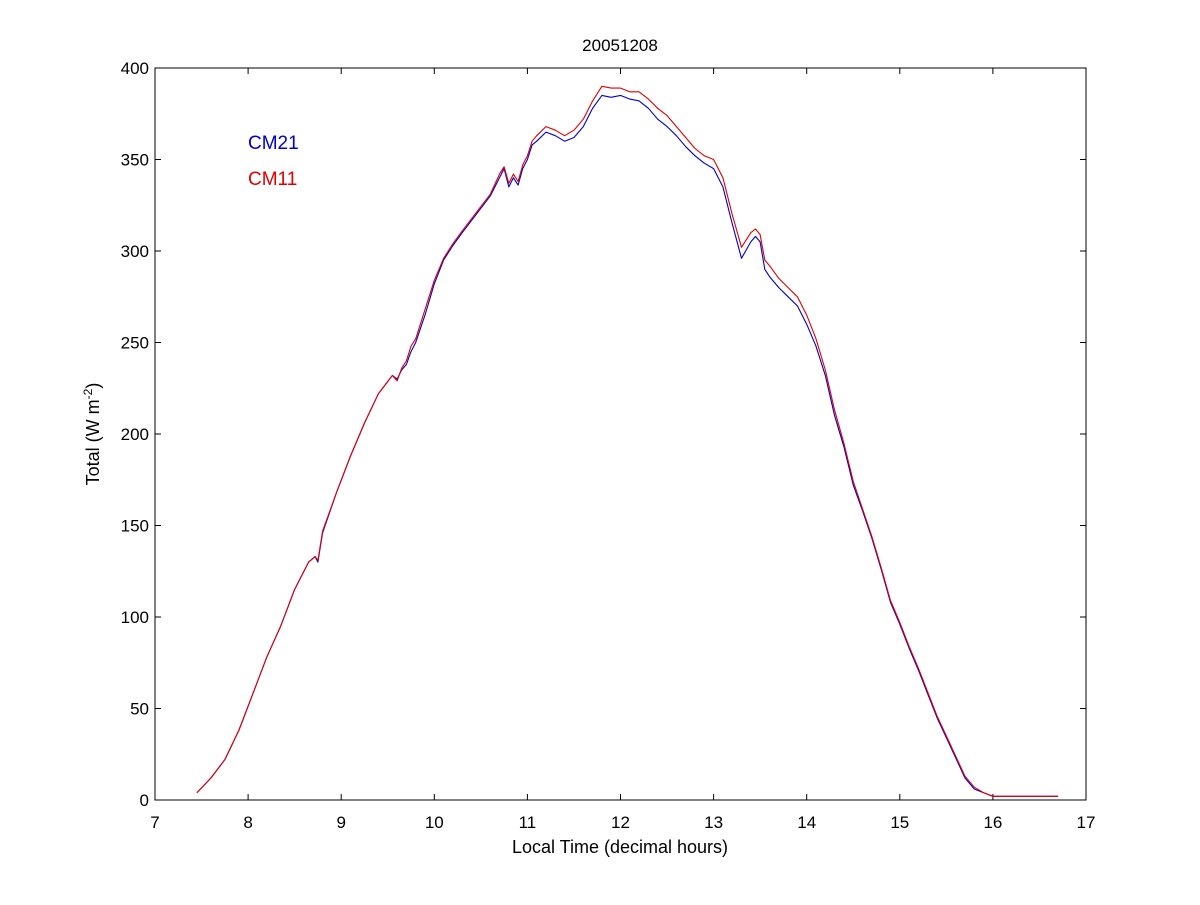 This screenshot has width=1200, height=905. I want to click on y-tick-label: 200, so click(135, 434).